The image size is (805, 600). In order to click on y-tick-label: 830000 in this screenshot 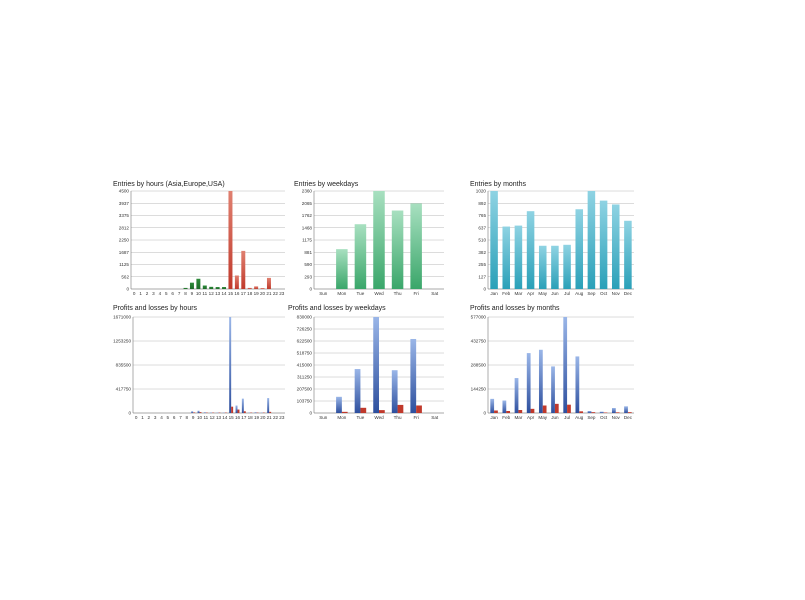, I will do `click(305, 317)`.